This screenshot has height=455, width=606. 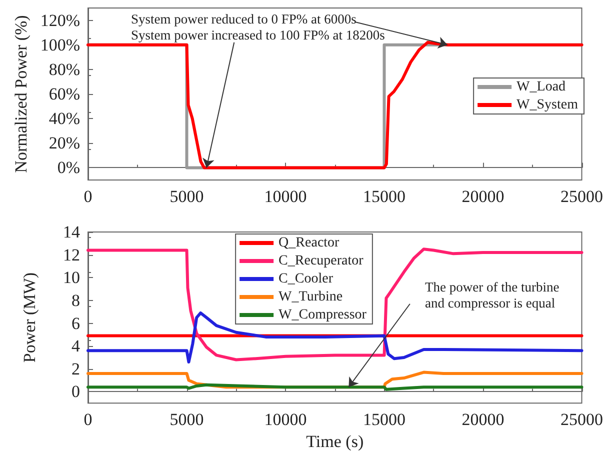 I want to click on y-tick-label: 0%, so click(x=68, y=168).